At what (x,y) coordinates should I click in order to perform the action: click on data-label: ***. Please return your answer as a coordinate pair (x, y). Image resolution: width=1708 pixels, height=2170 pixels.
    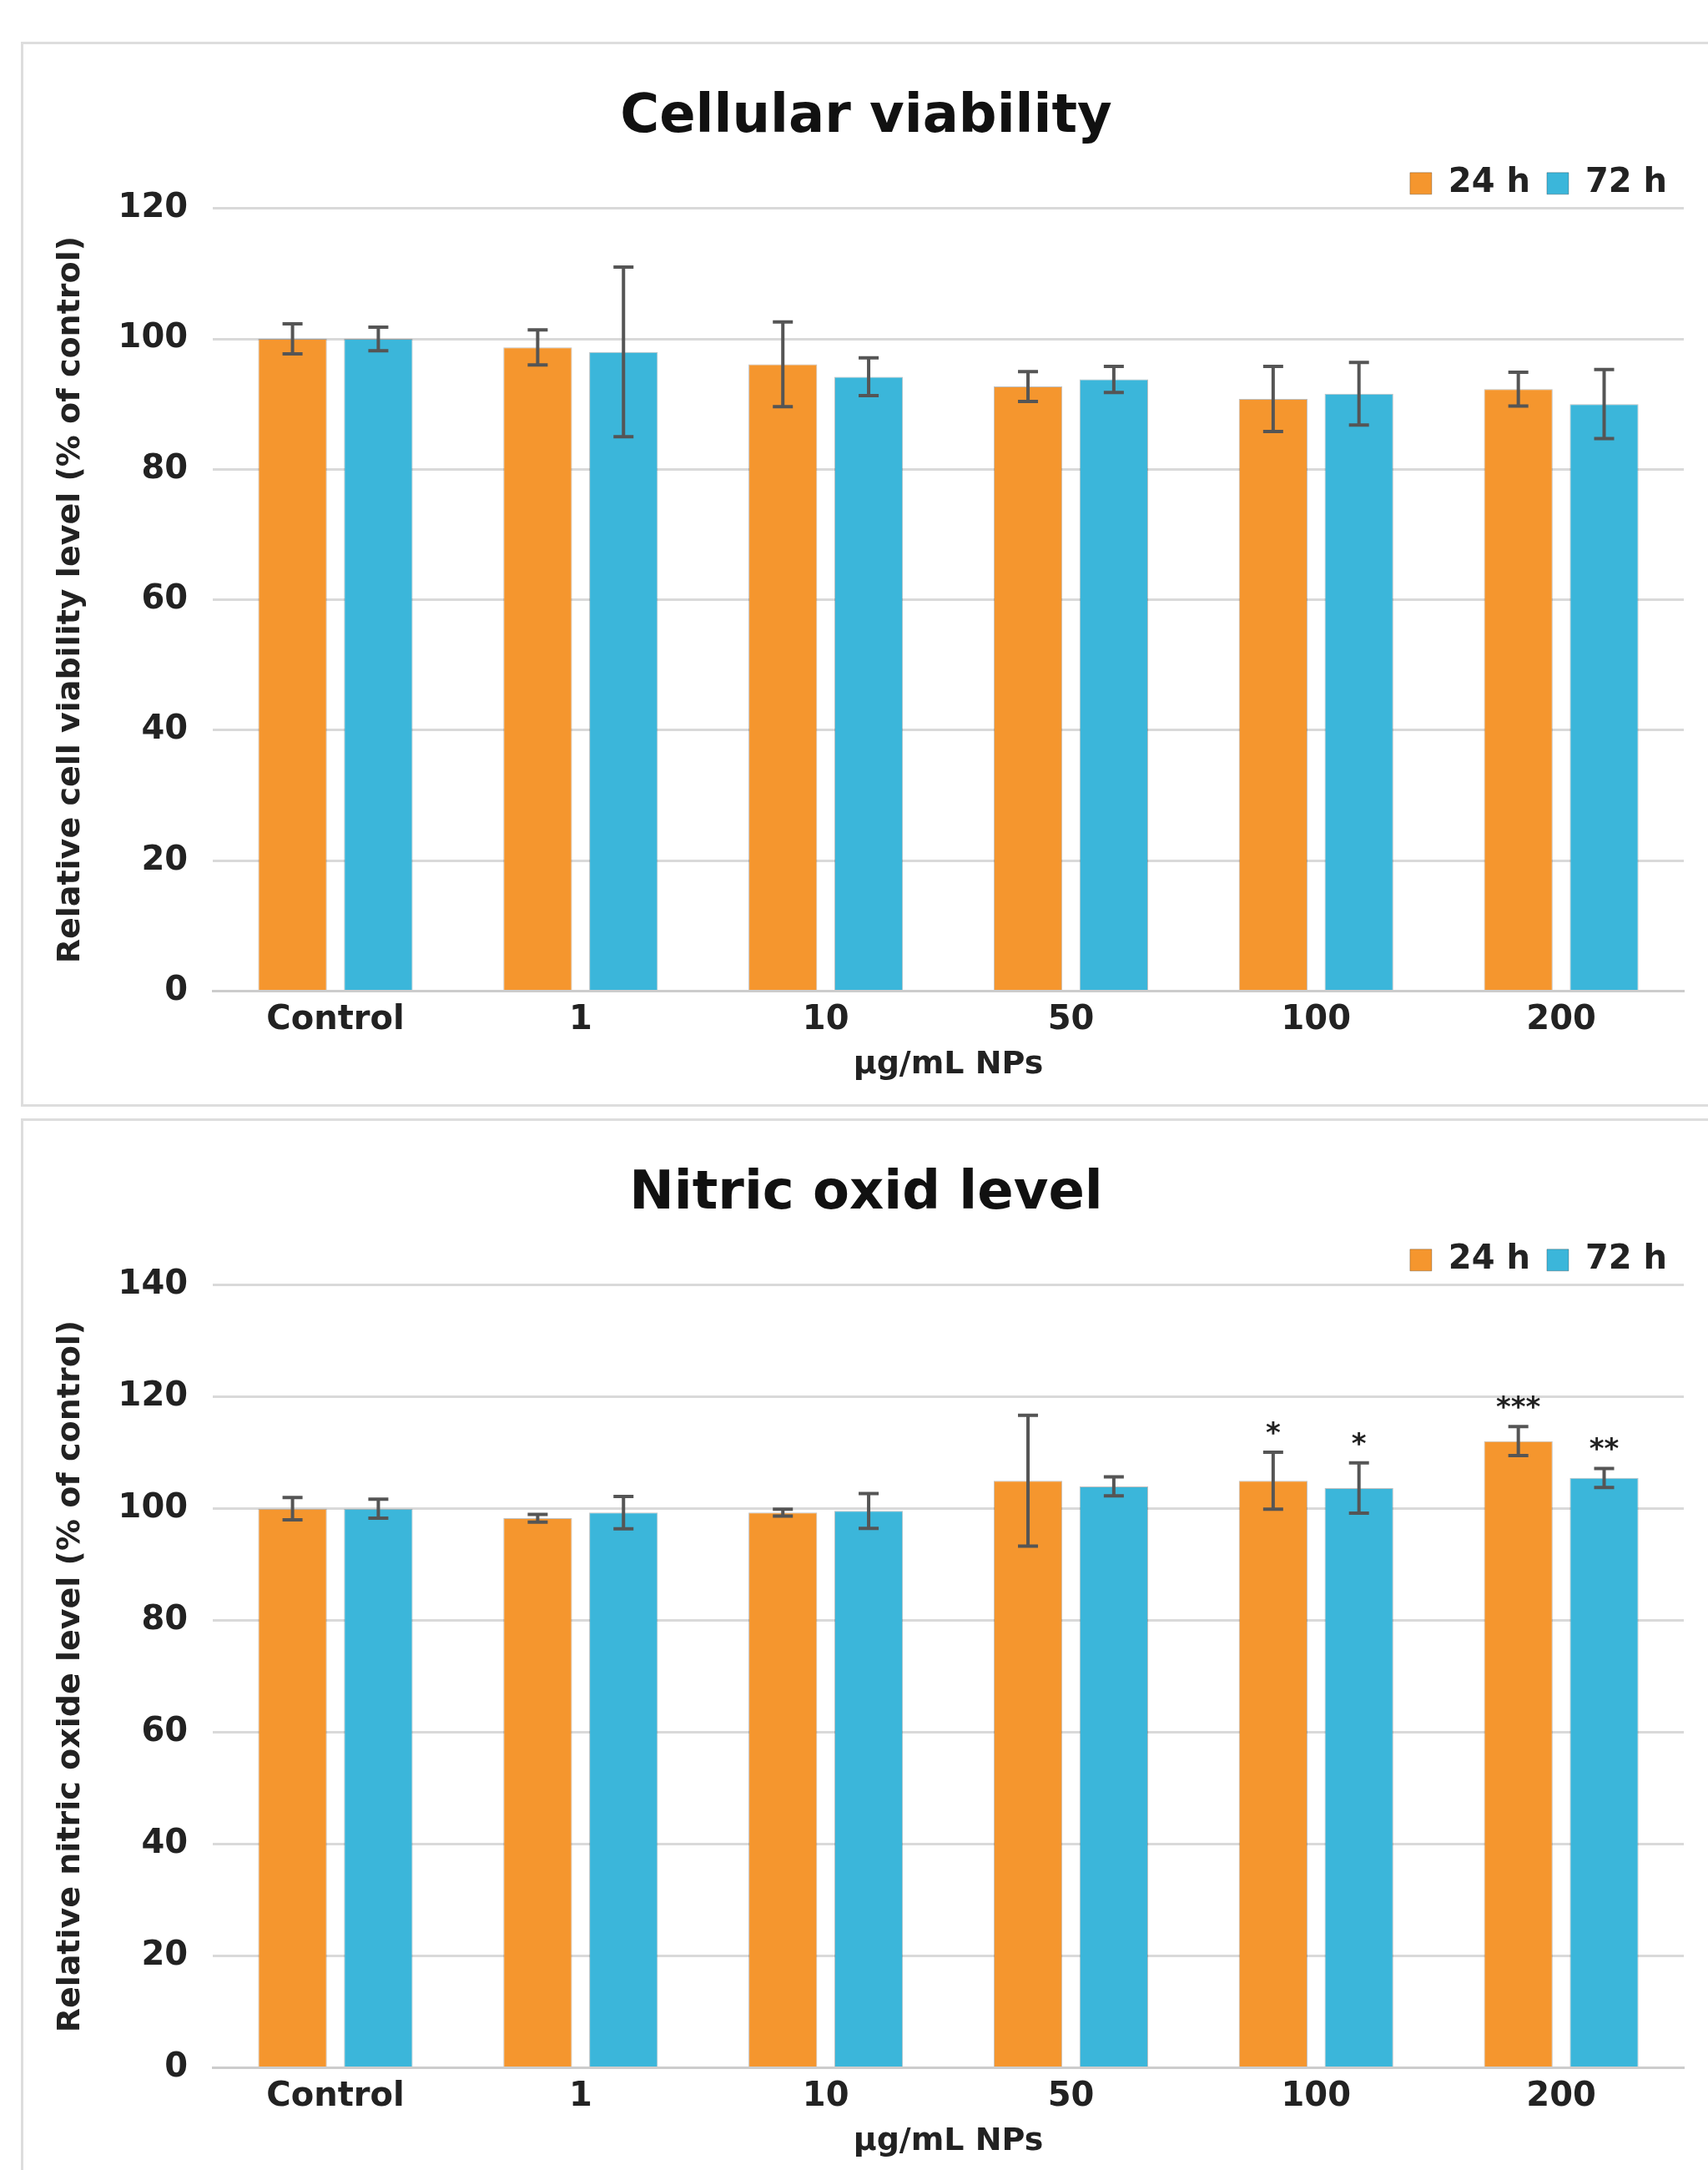
    Looking at the image, I should click on (1518, 1407).